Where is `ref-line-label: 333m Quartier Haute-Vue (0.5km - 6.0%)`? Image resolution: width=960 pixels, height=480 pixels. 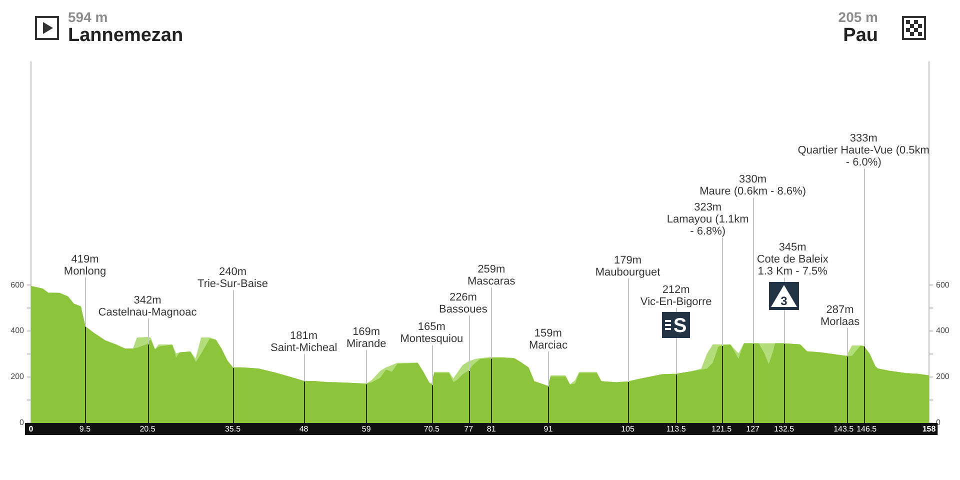 ref-line-label: 333m Quartier Haute-Vue (0.5km - 6.0%) is located at coordinates (864, 150).